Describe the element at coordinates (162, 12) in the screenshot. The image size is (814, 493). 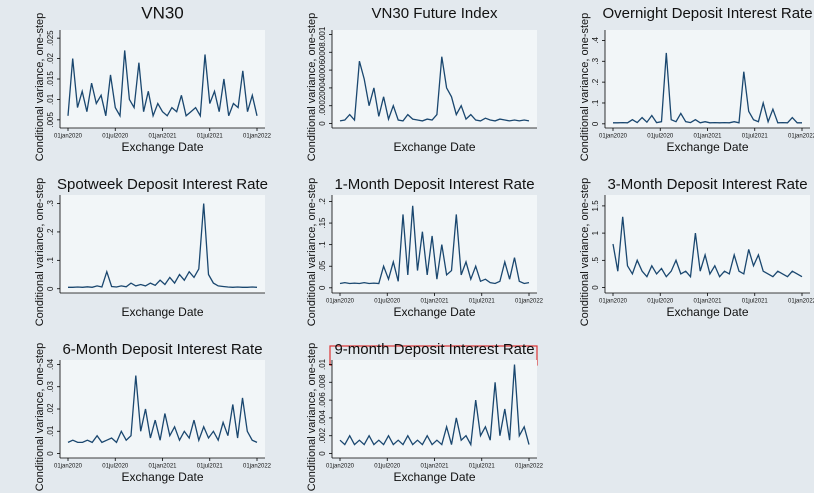
I see `chart-title: VN30` at that location.